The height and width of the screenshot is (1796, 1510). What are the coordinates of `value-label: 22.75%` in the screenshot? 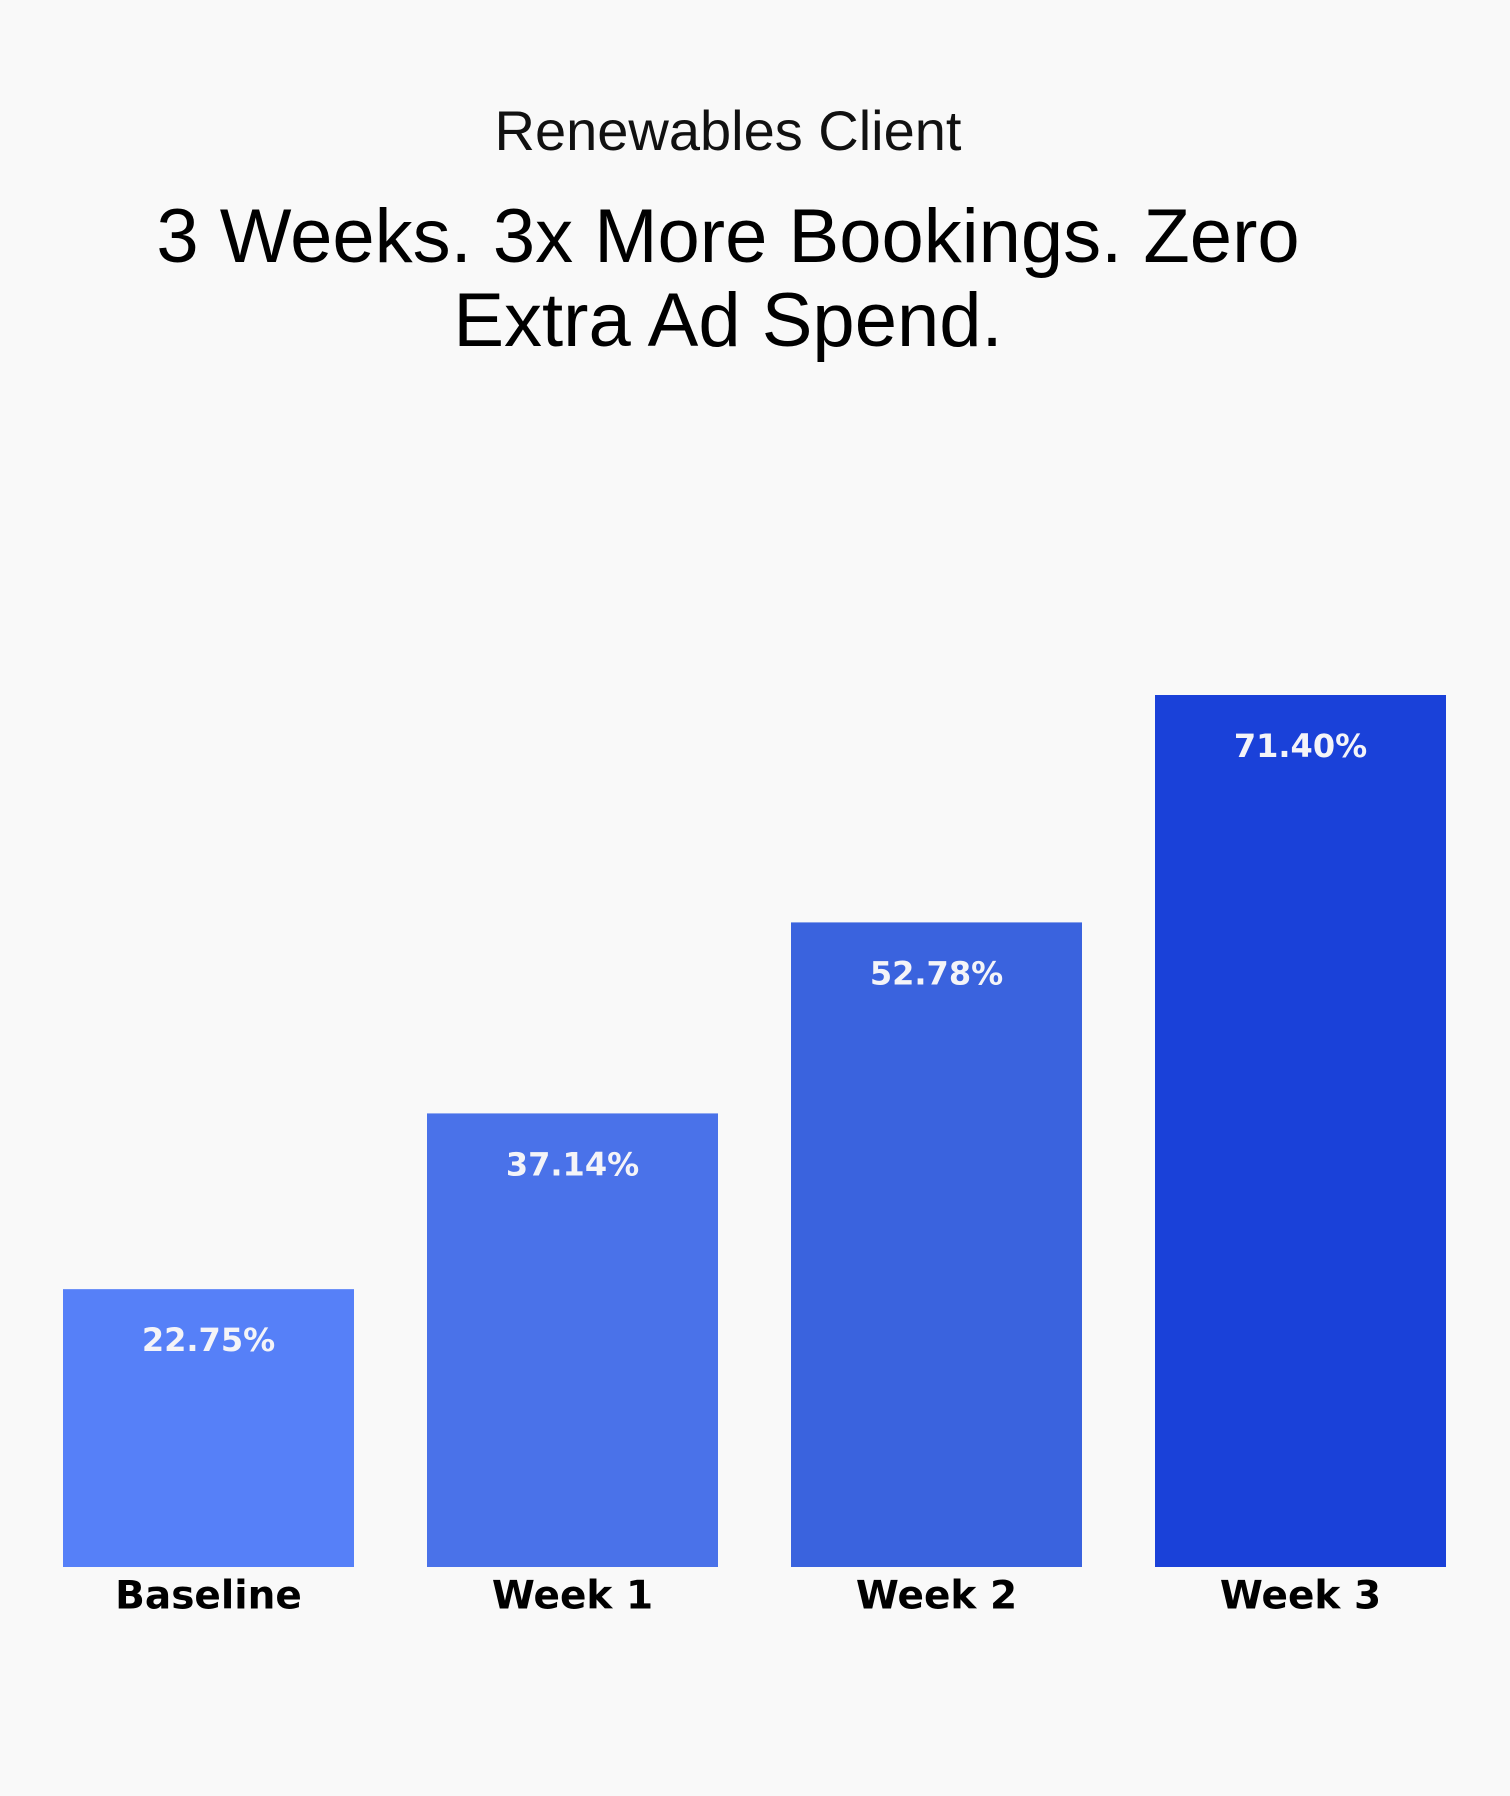 It's located at (208, 1340).